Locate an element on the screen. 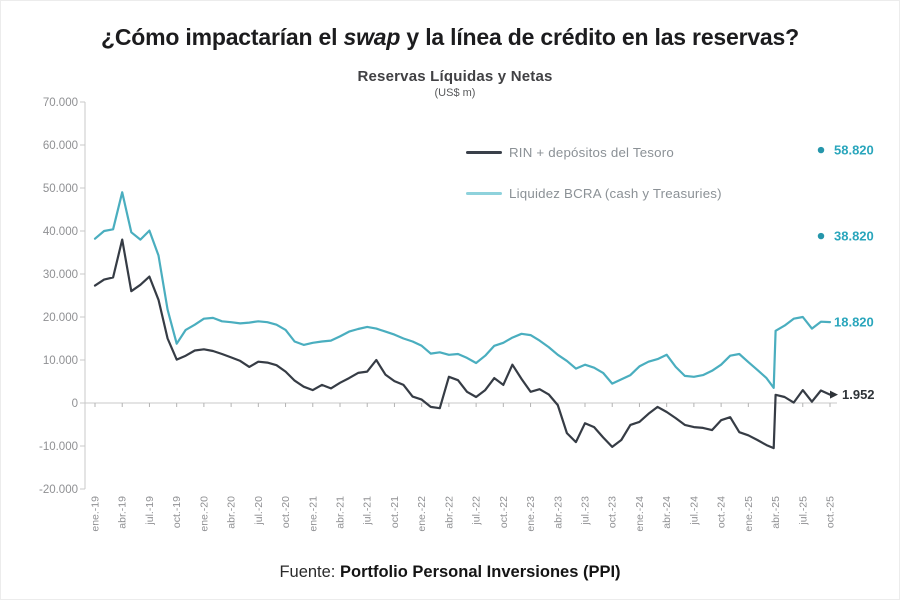  legend-swatch-teal-line is located at coordinates (484, 193).